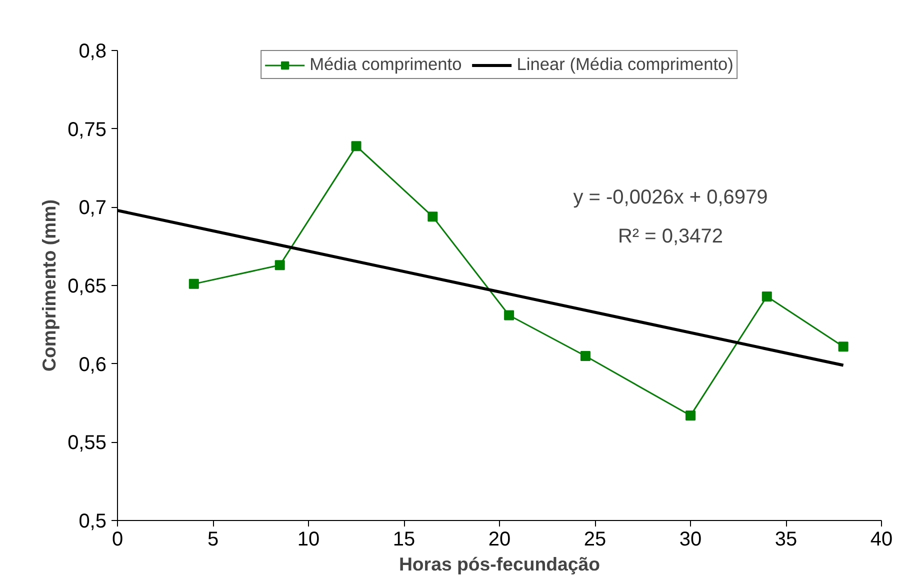 The width and height of the screenshot is (899, 588). What do you see at coordinates (499, 564) in the screenshot?
I see `x-axis-title: Horas pós-fecundação` at bounding box center [499, 564].